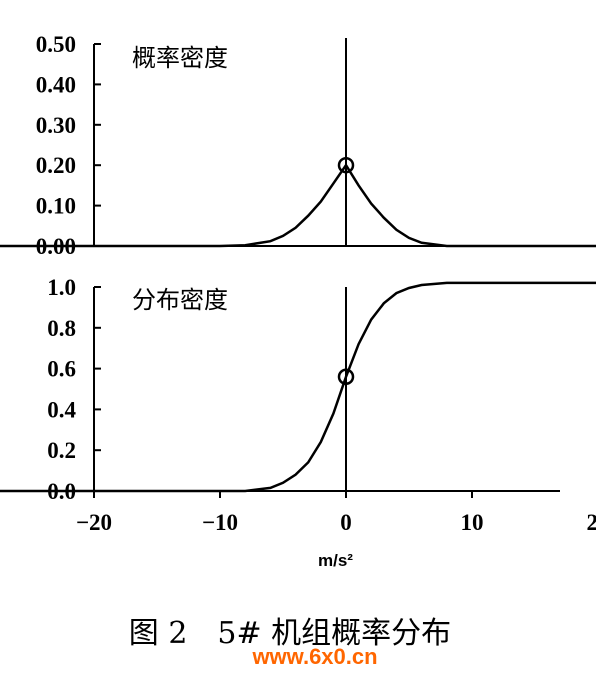 This screenshot has height=673, width=596. Describe the element at coordinates (56, 125) in the screenshot. I see `density-ytick-label: 0.30` at that location.